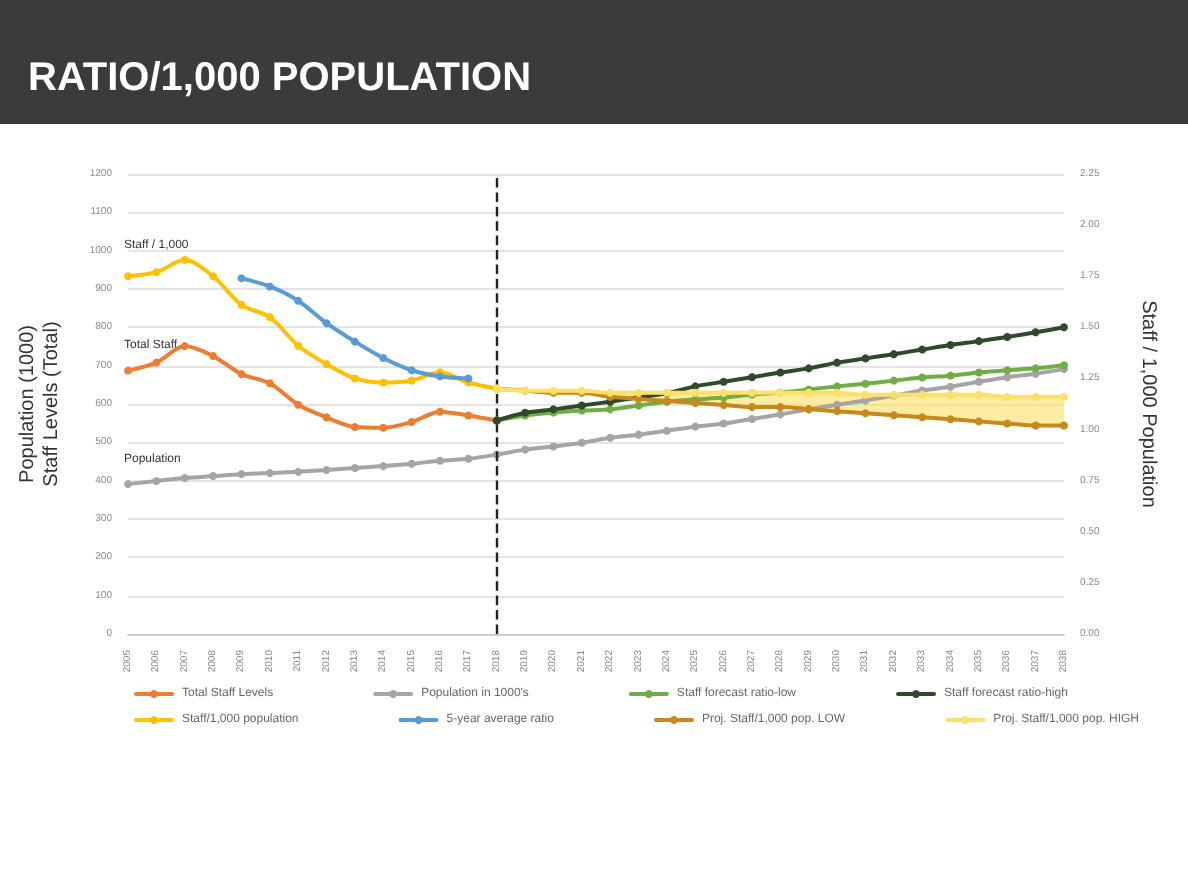 This screenshot has width=1188, height=892. Describe the element at coordinates (40, 404) in the screenshot. I see `y-axis-title: Population (1000) Staff Levels (Total)` at that location.